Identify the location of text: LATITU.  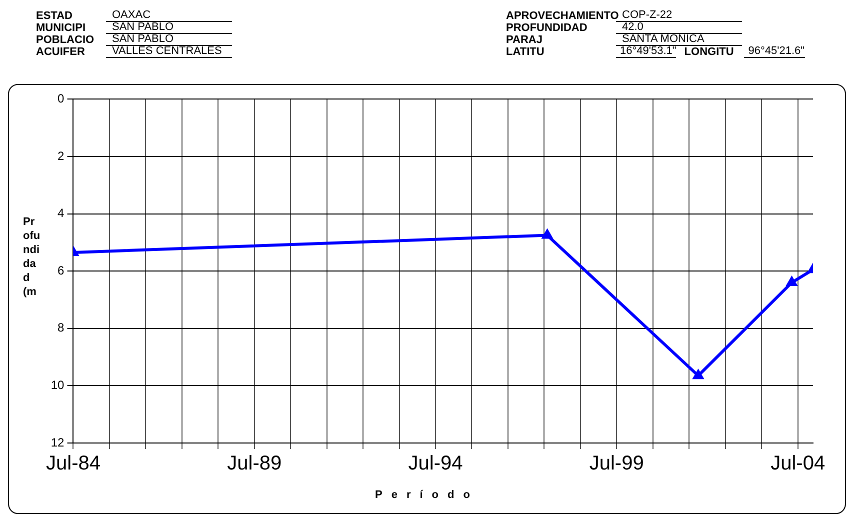
(526, 52).